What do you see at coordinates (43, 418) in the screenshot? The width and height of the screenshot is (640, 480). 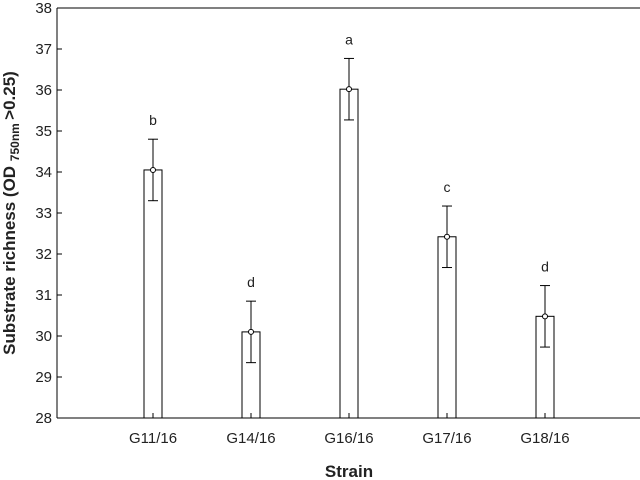 I see `y-tick-label: 28` at bounding box center [43, 418].